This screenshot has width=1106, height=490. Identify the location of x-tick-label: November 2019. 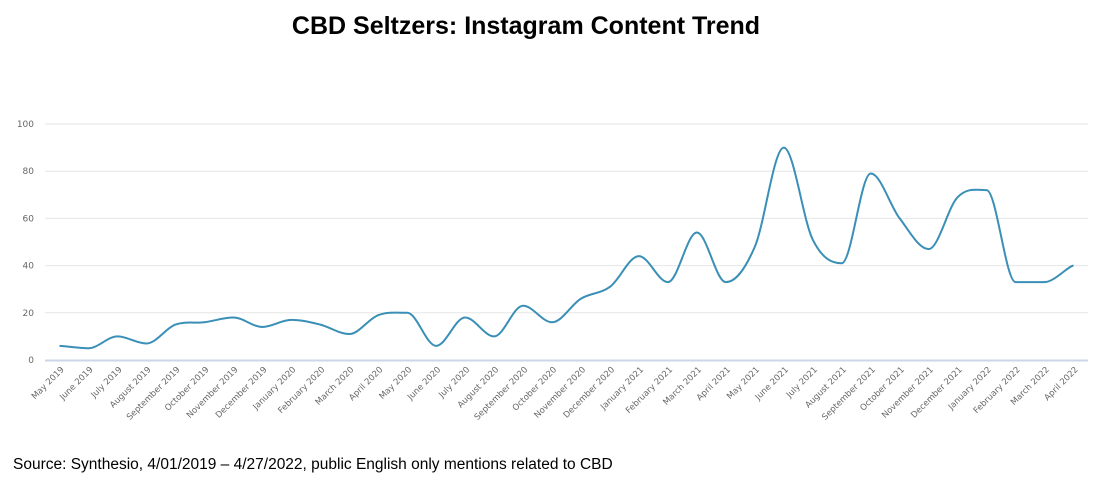
(213, 393).